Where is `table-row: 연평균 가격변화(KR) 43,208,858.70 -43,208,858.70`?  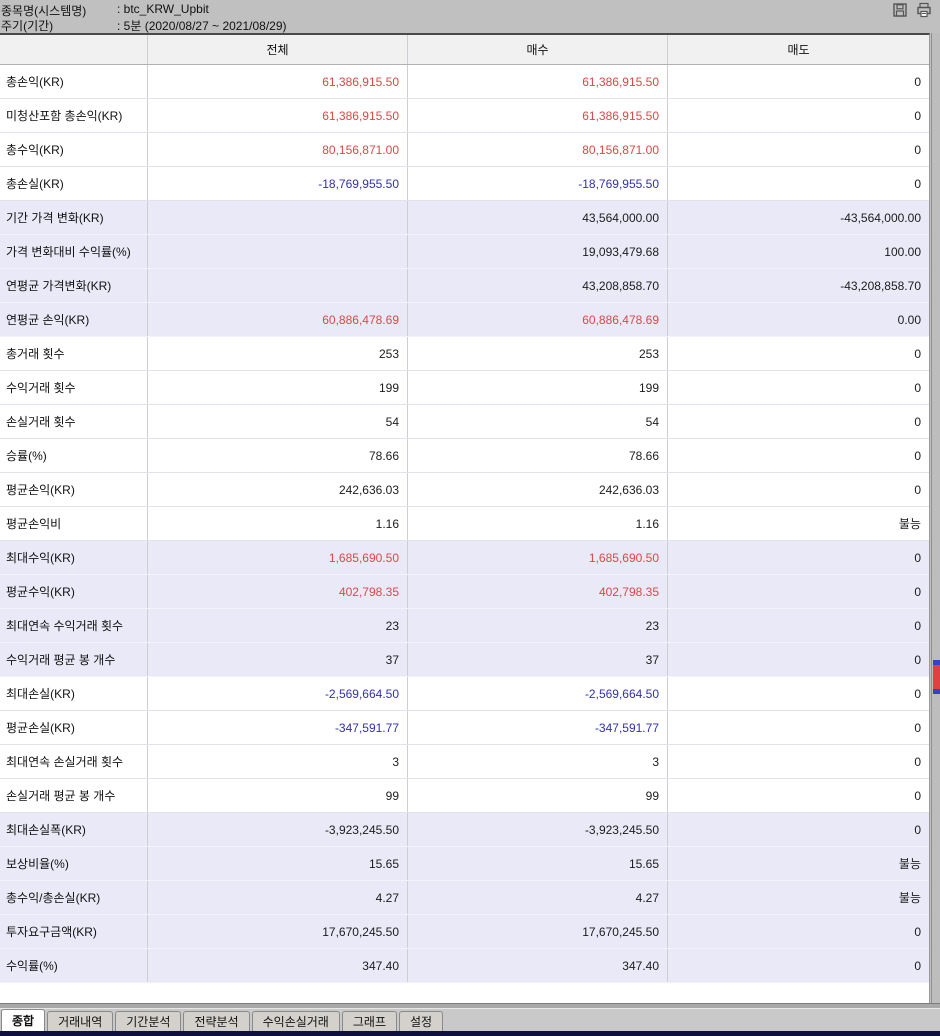
table-row: 연평균 가격변화(KR) 43,208,858.70 -43,208,858.70 is located at coordinates (464, 286).